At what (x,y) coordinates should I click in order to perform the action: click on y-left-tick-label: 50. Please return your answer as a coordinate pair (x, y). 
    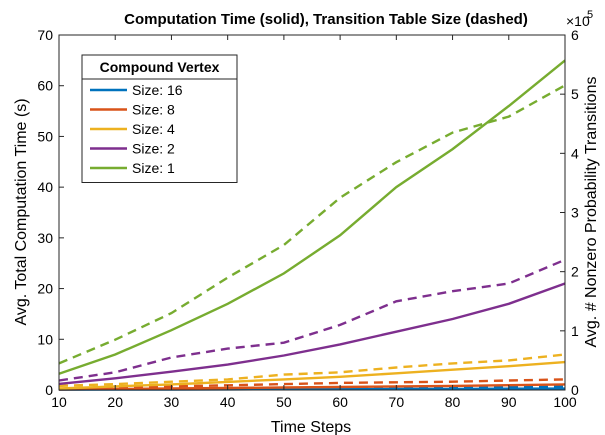
    Looking at the image, I should click on (45, 136).